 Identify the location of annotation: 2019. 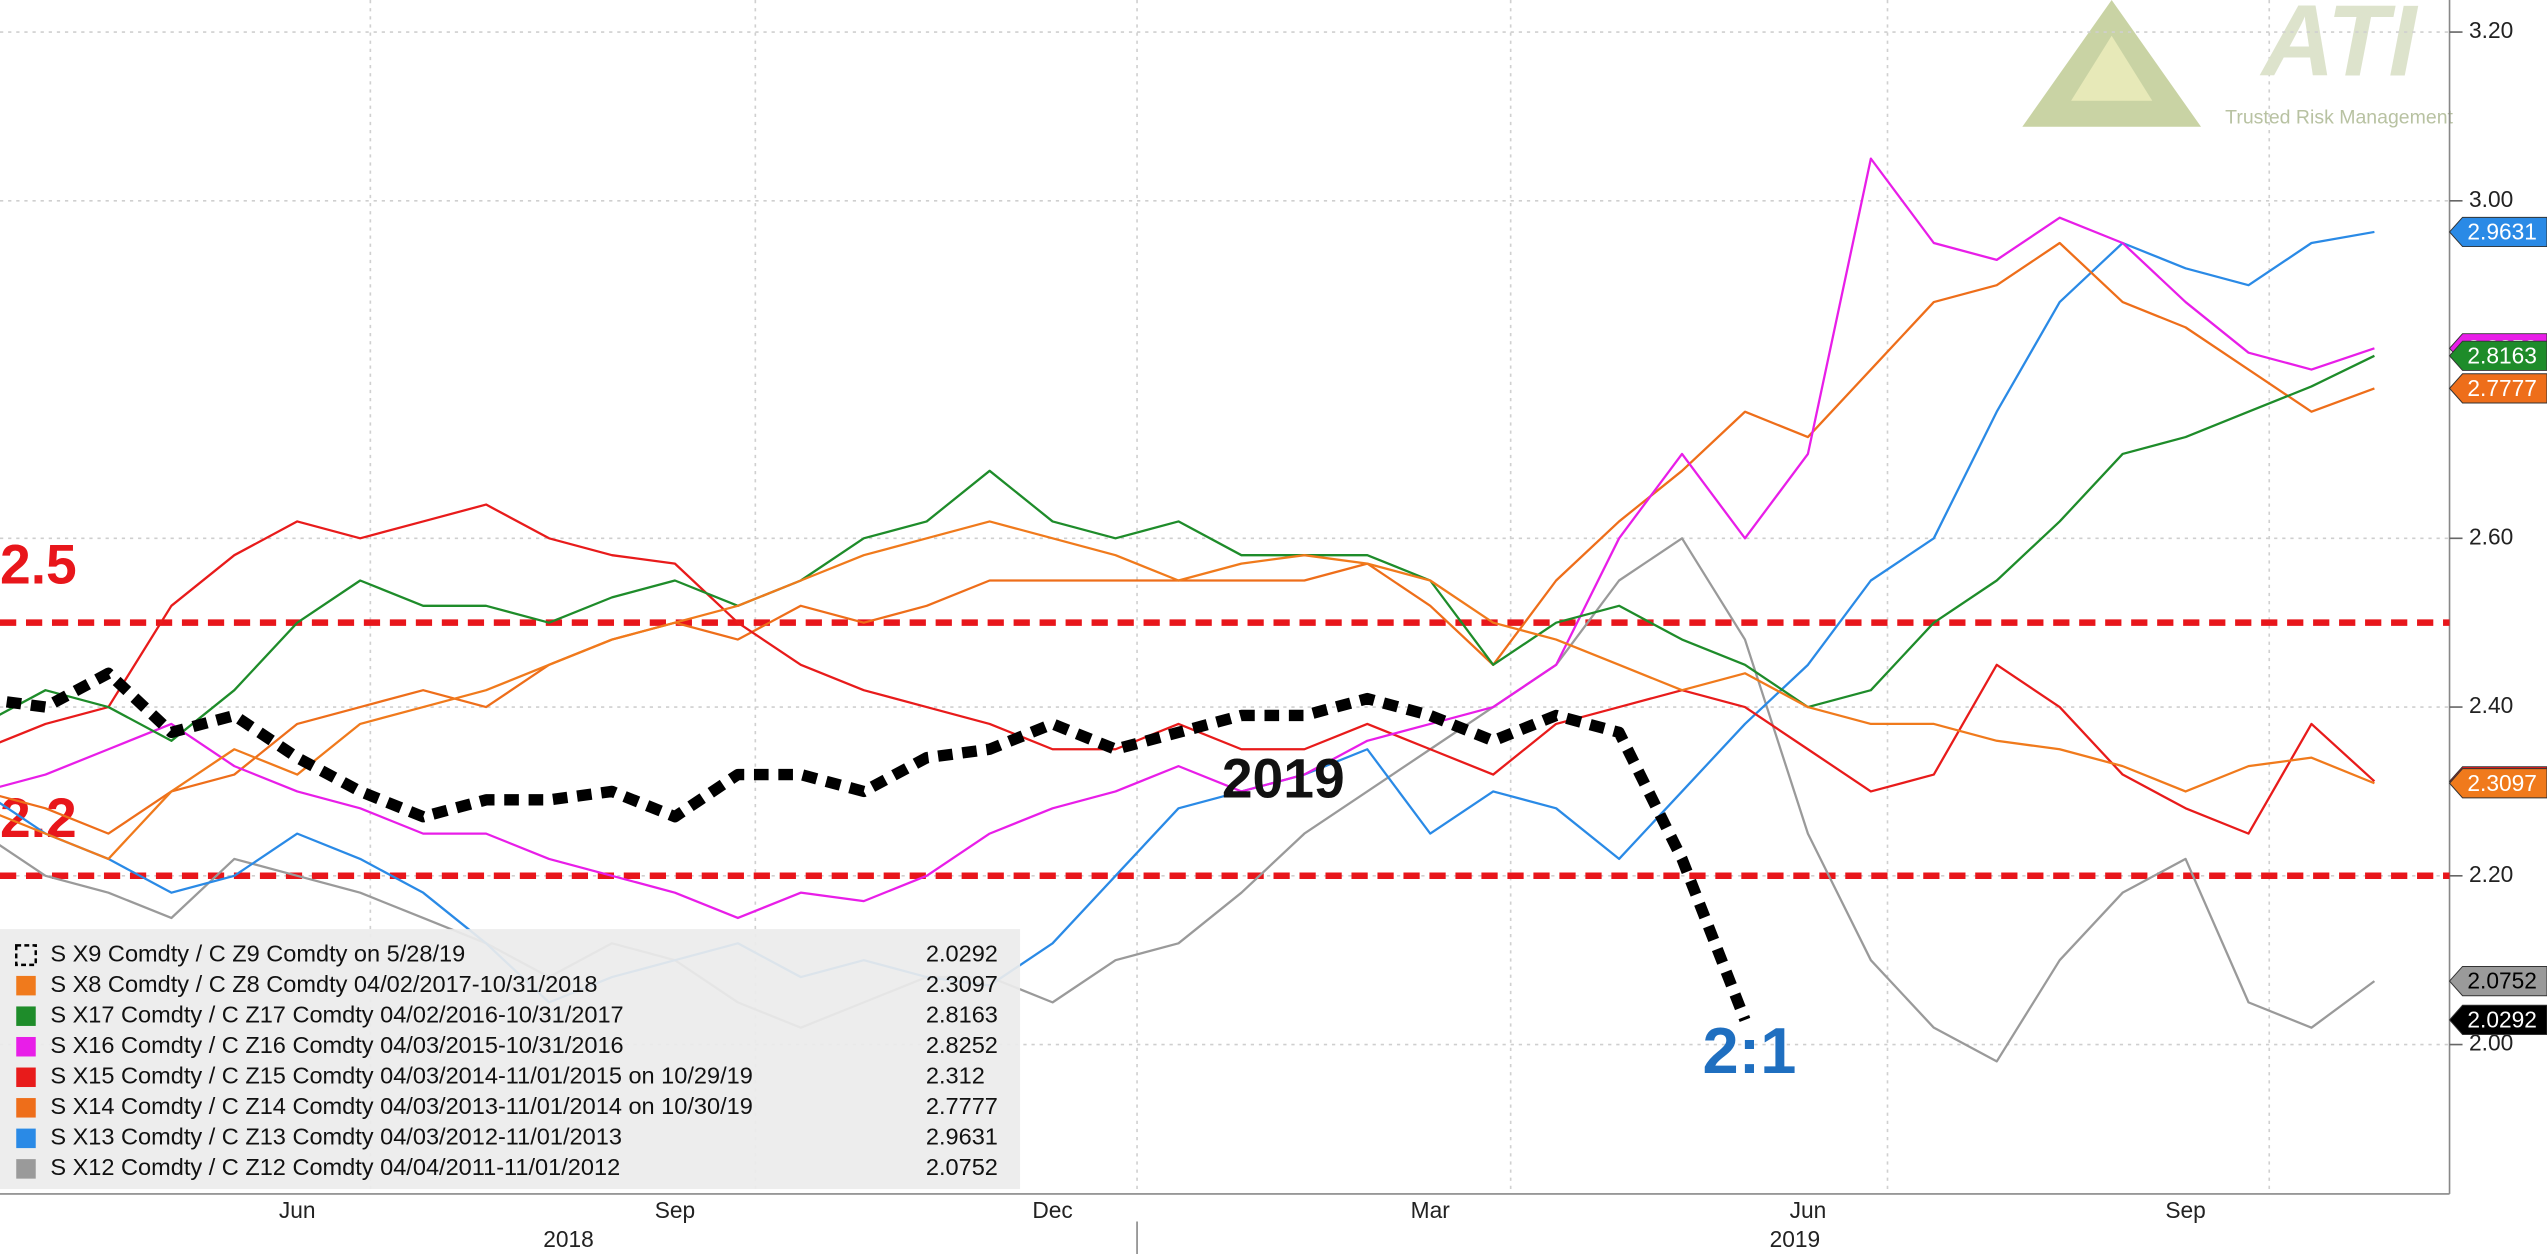
(1283, 779).